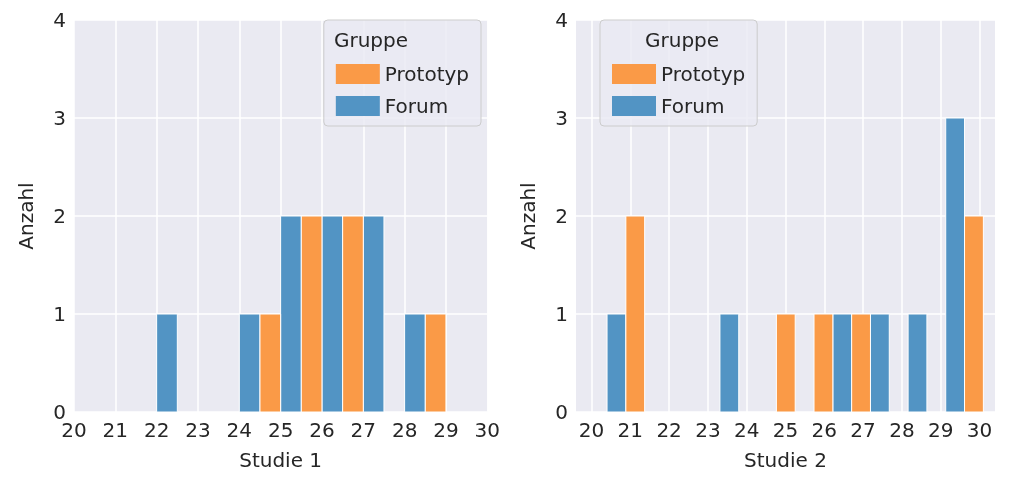 Image resolution: width=1013 pixels, height=492 pixels. Describe the element at coordinates (281, 460) in the screenshot. I see `x-axis-title: Studie 1` at that location.